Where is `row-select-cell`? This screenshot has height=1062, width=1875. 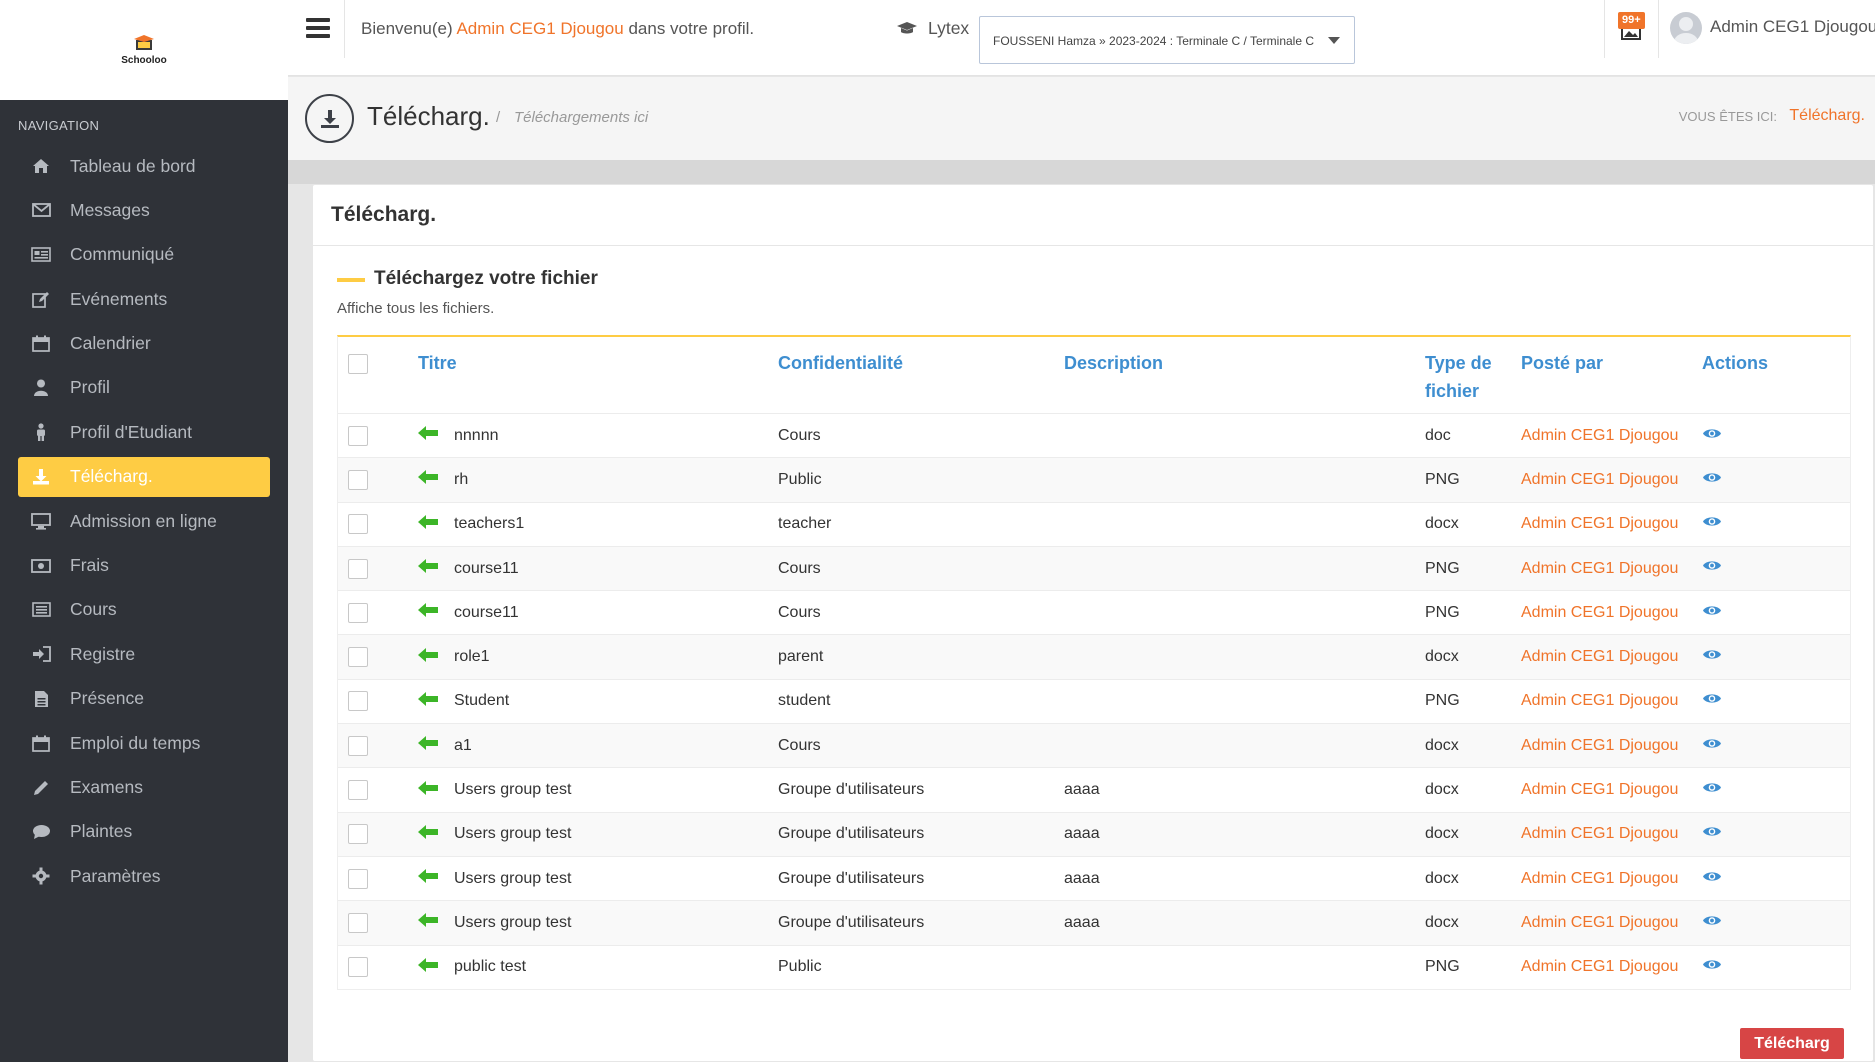
row-select-cell is located at coordinates (373, 612).